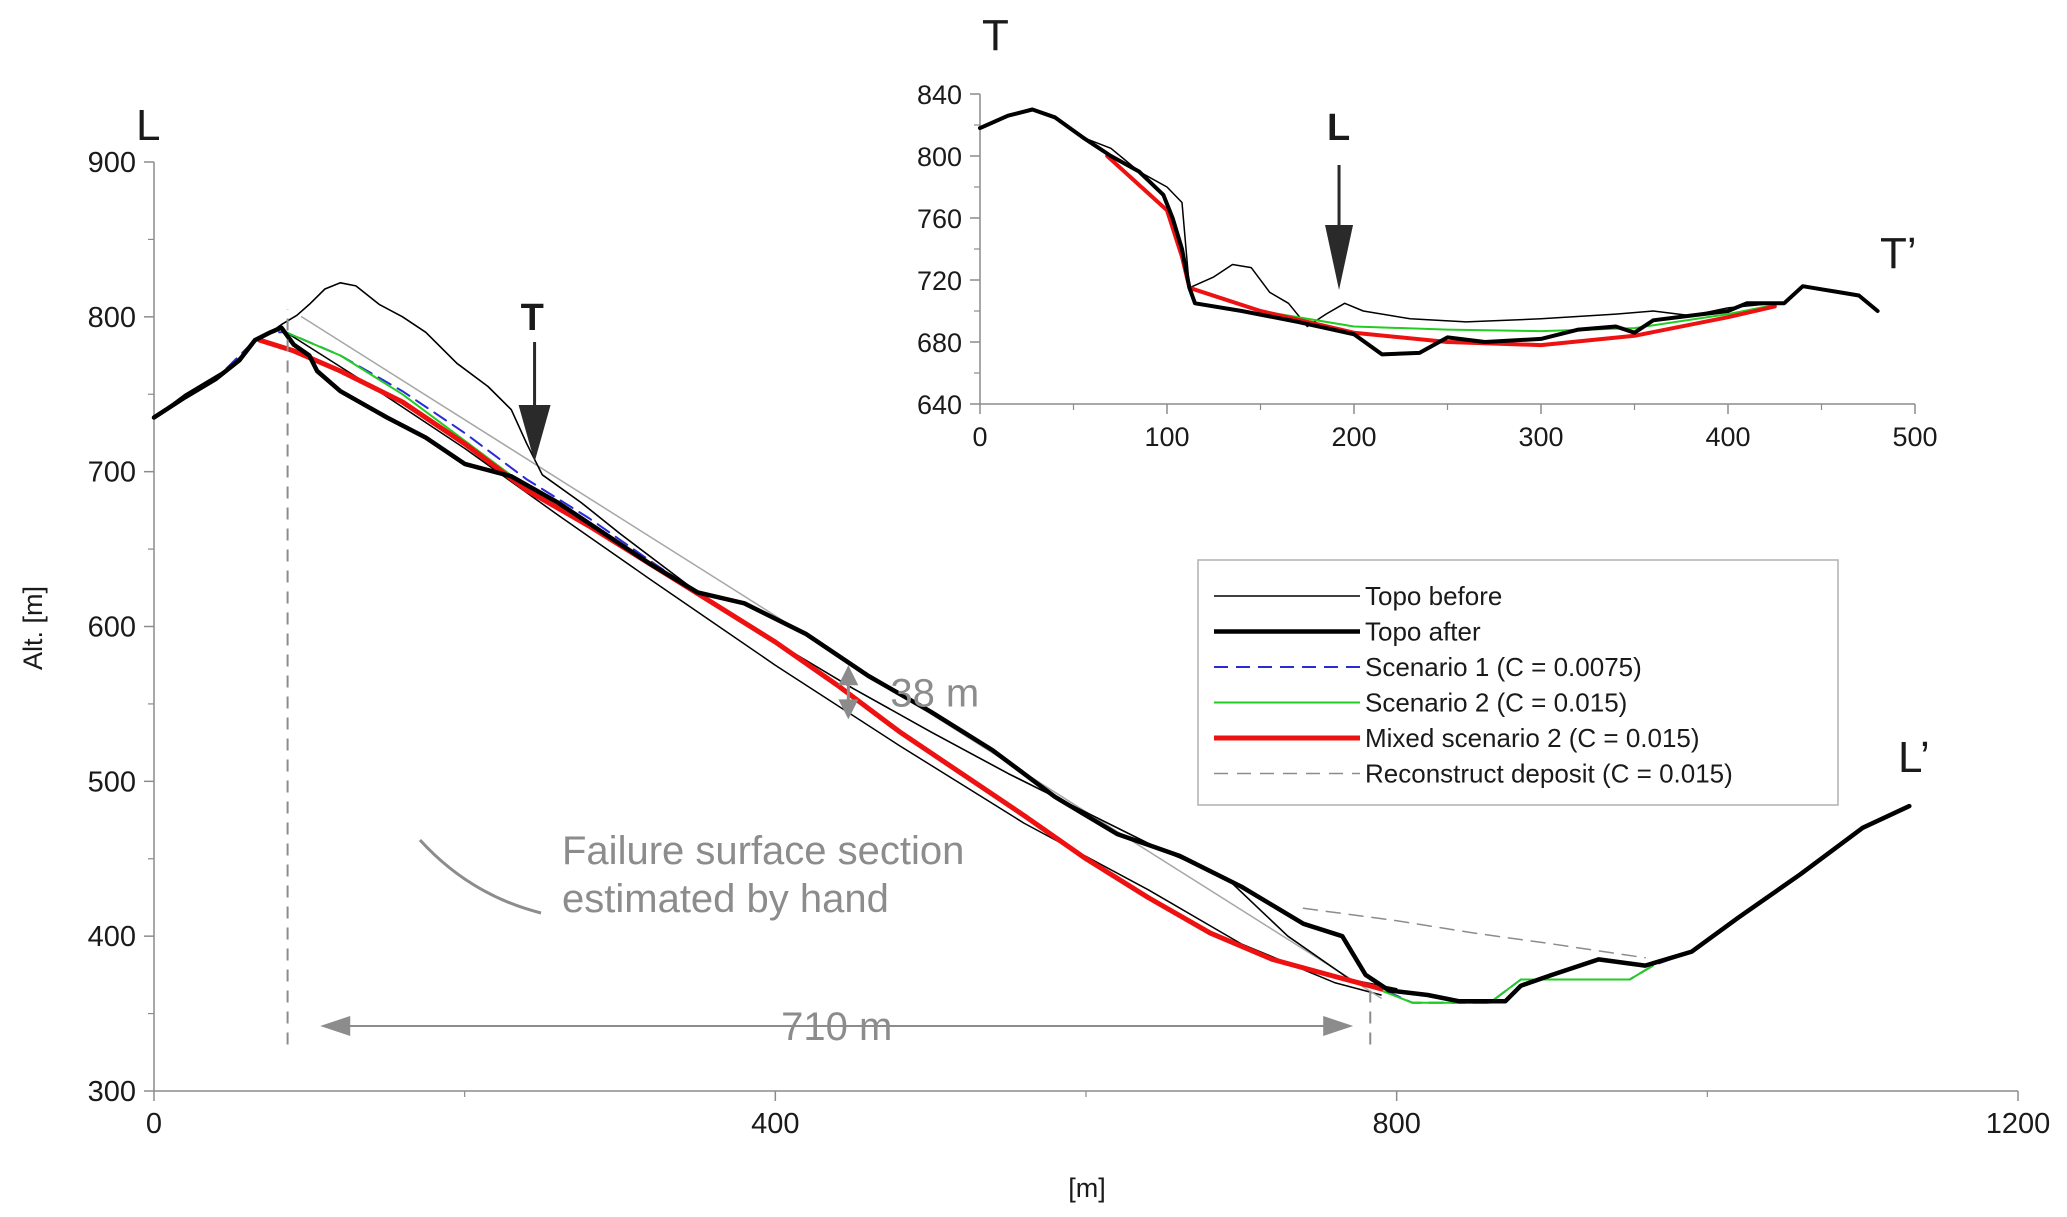 The image size is (2067, 1217). What do you see at coordinates (112, 1092) in the screenshot?
I see `main-y-tick-label: 300` at bounding box center [112, 1092].